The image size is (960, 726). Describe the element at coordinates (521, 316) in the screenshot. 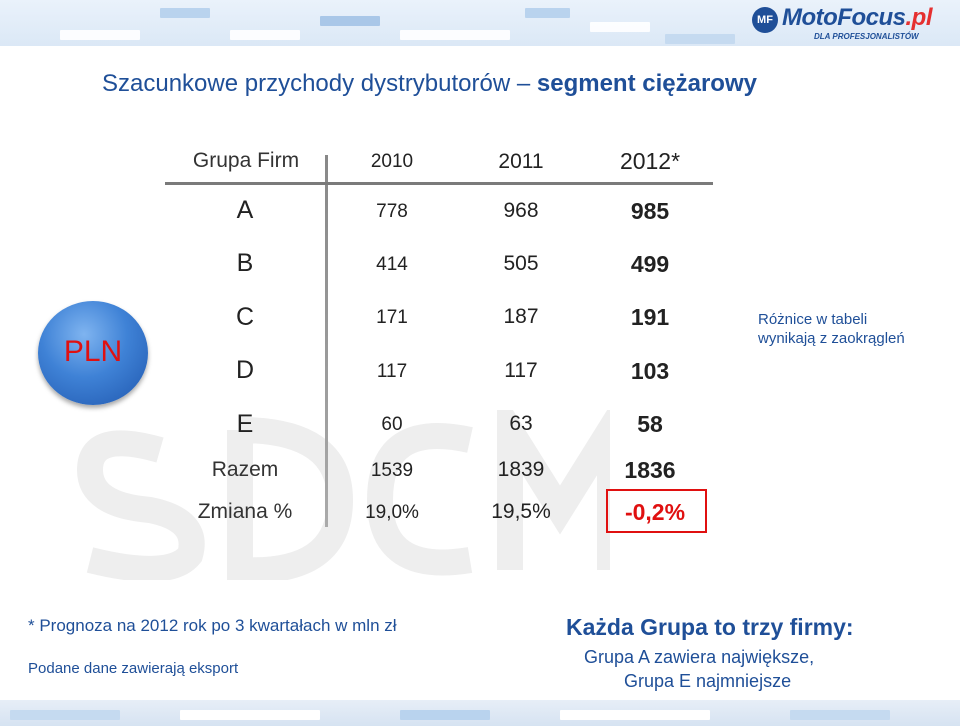

I see `cell-2011: 187` at that location.